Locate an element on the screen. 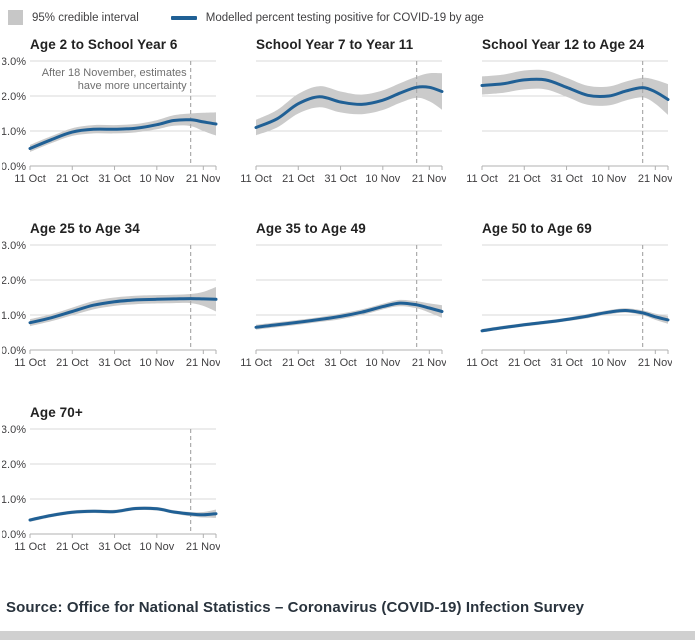  panel-title: Age 70+ is located at coordinates (56, 412).